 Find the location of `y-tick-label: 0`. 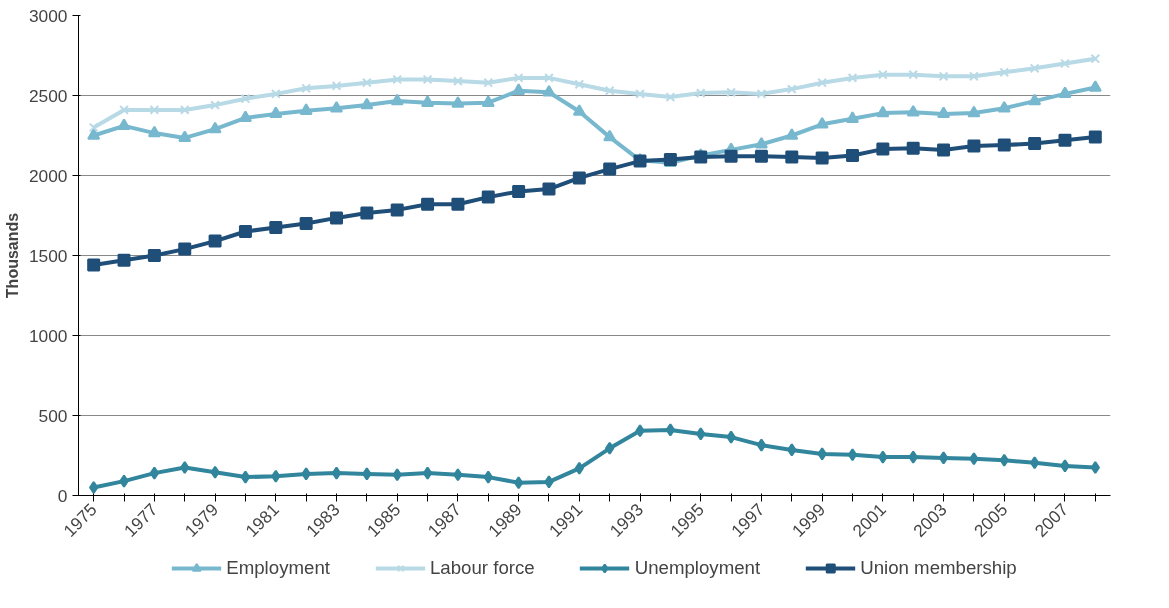

y-tick-label: 0 is located at coordinates (62, 495).